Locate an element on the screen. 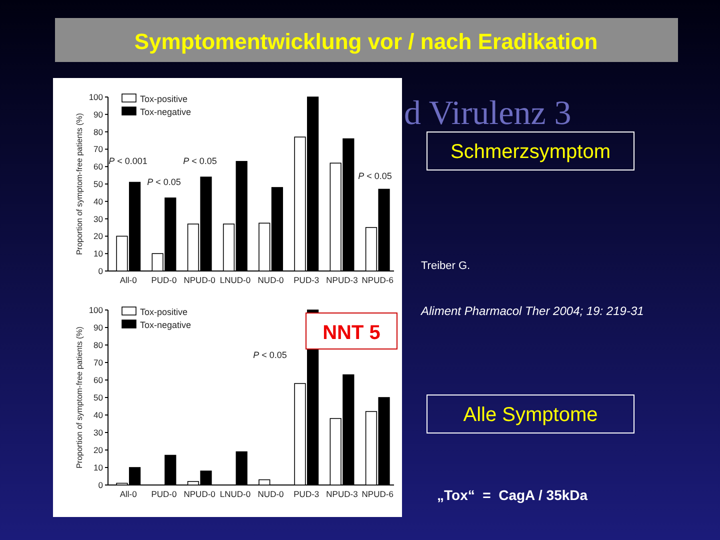 The image size is (720, 540). text: Aliment Pharmacol Ther 2004; 19: 219-31 is located at coordinates (532, 311).